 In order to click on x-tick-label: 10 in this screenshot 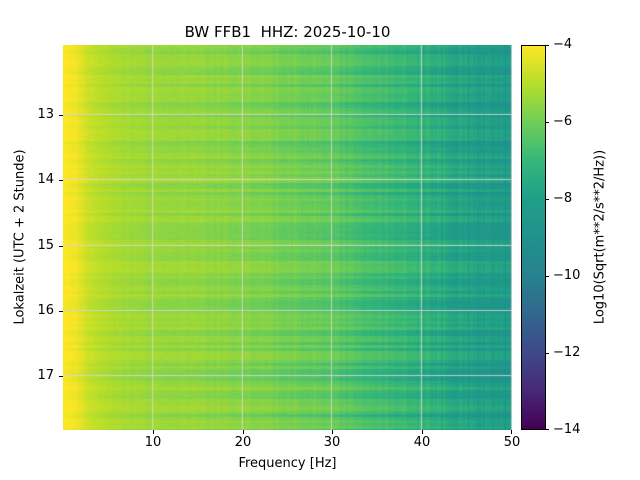, I will do `click(153, 442)`.